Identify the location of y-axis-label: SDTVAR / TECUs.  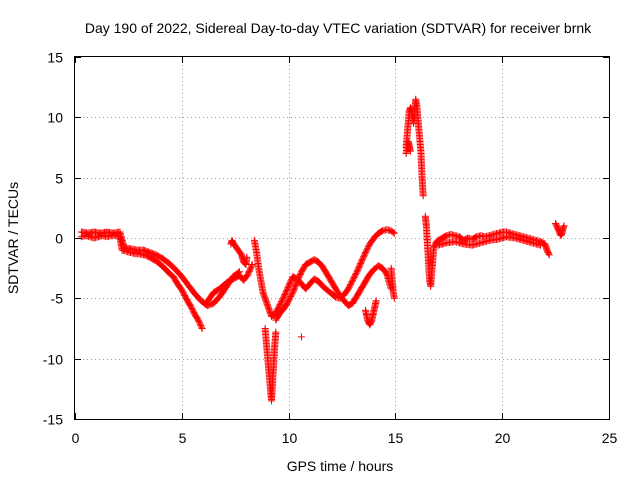
(13, 238).